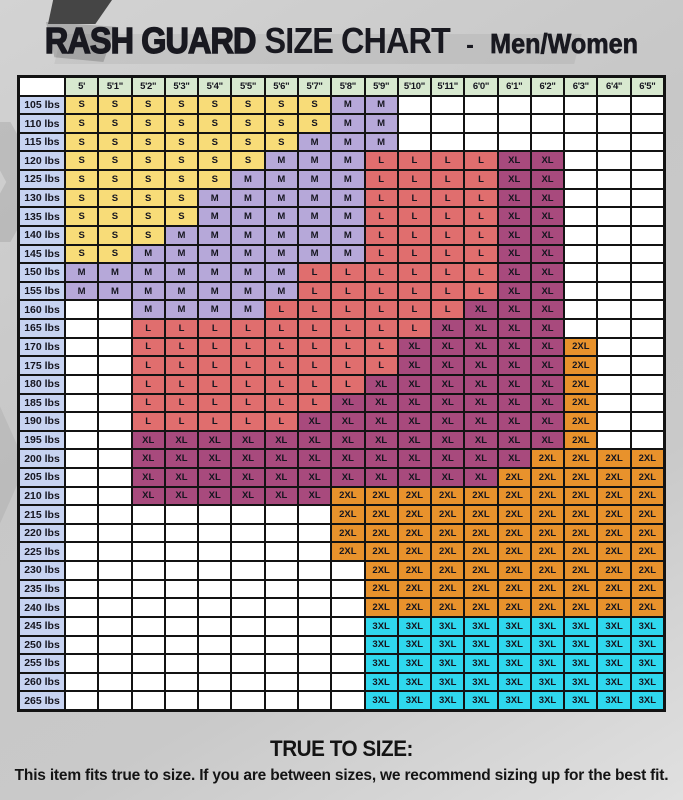 The image size is (683, 800). What do you see at coordinates (42, 514) in the screenshot?
I see `weight-label: 215 lbs` at bounding box center [42, 514].